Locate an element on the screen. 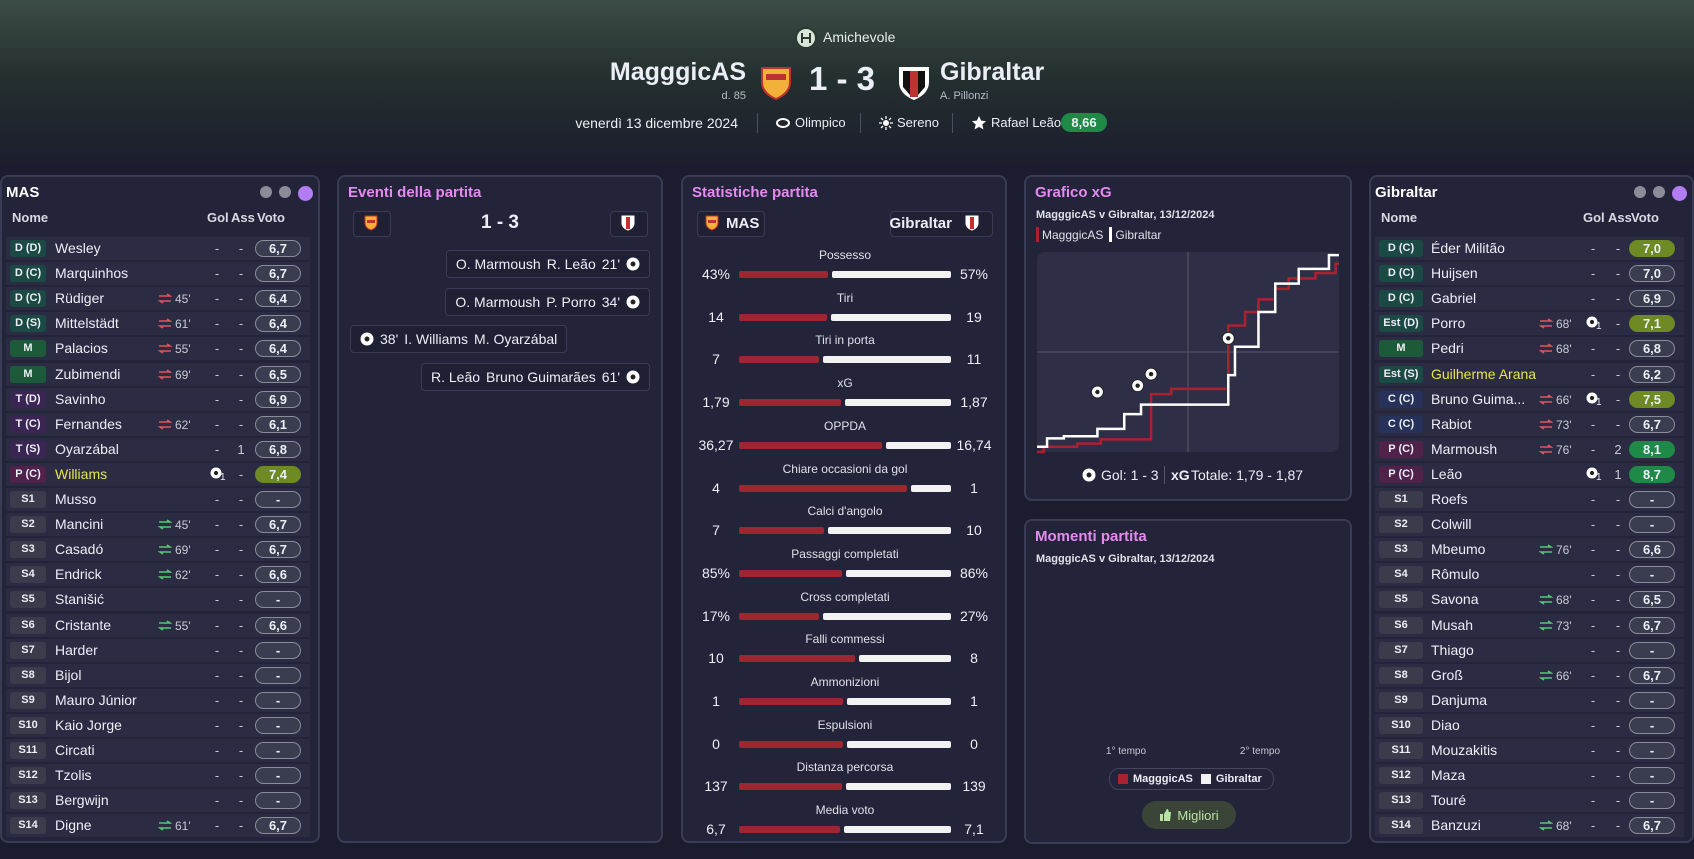  stat-label: Espulsioni is located at coordinates (845, 724).